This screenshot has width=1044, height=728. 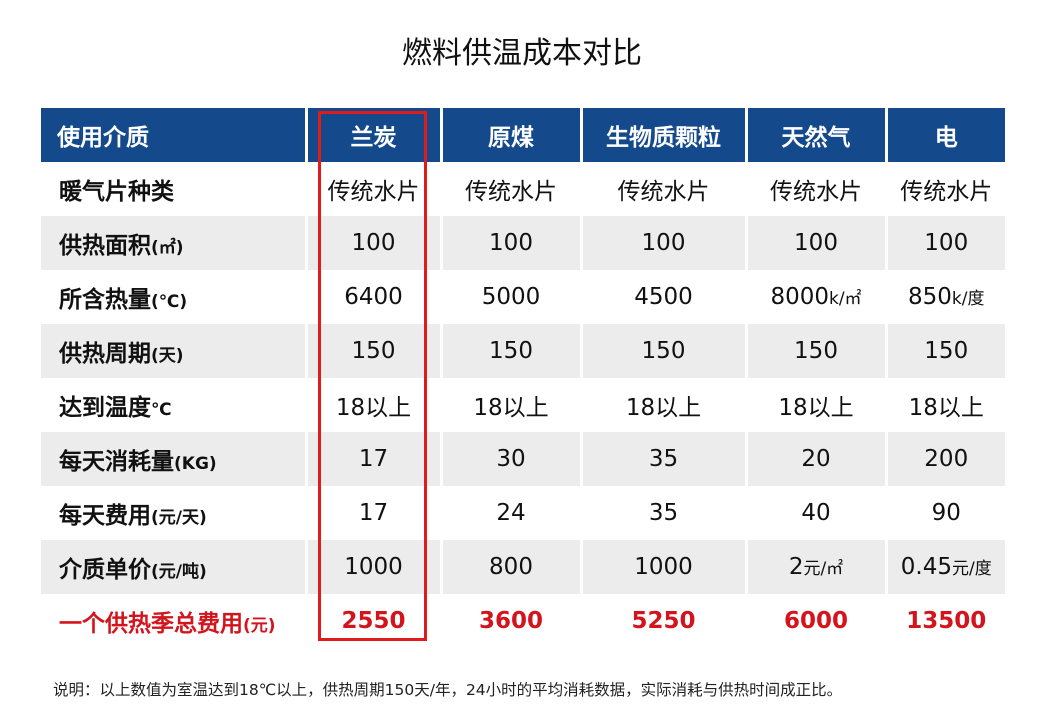 I want to click on total-cost-row: 一个供热季总费用(元) 2550 3600 5250 6000 13500, so click(x=523, y=621).